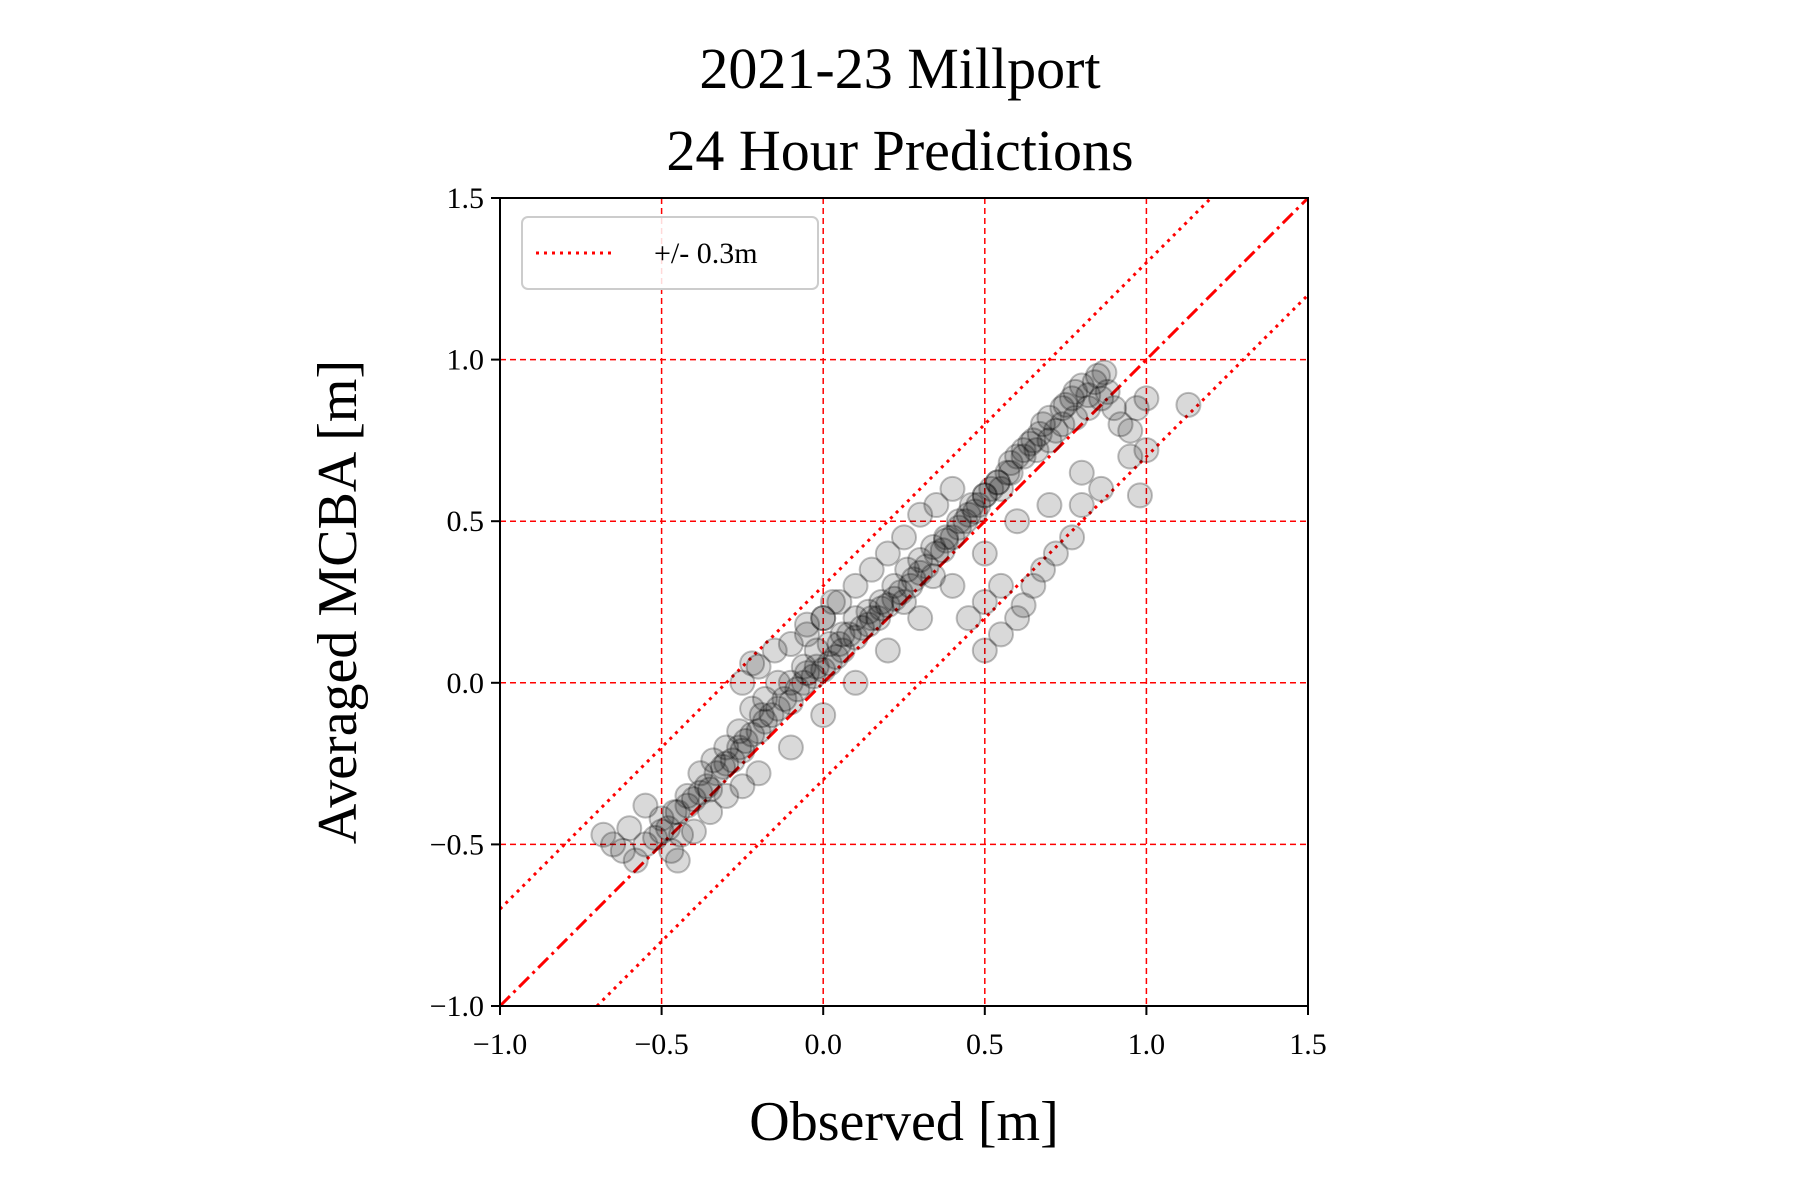 This screenshot has width=1800, height=1200. What do you see at coordinates (985, 1044) in the screenshot?
I see `x-tick-label: 0.5` at bounding box center [985, 1044].